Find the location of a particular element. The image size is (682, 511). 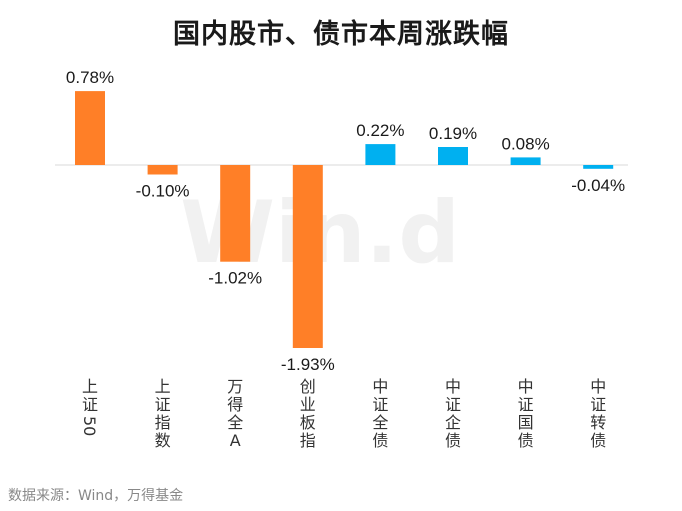

value-label-6: 0.19% is located at coordinates (453, 133).